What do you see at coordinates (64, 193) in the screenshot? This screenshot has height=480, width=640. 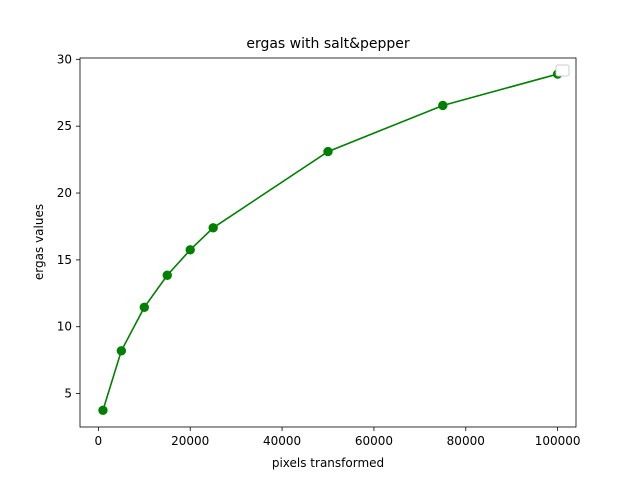 I see `y-tick-label: 20` at bounding box center [64, 193].